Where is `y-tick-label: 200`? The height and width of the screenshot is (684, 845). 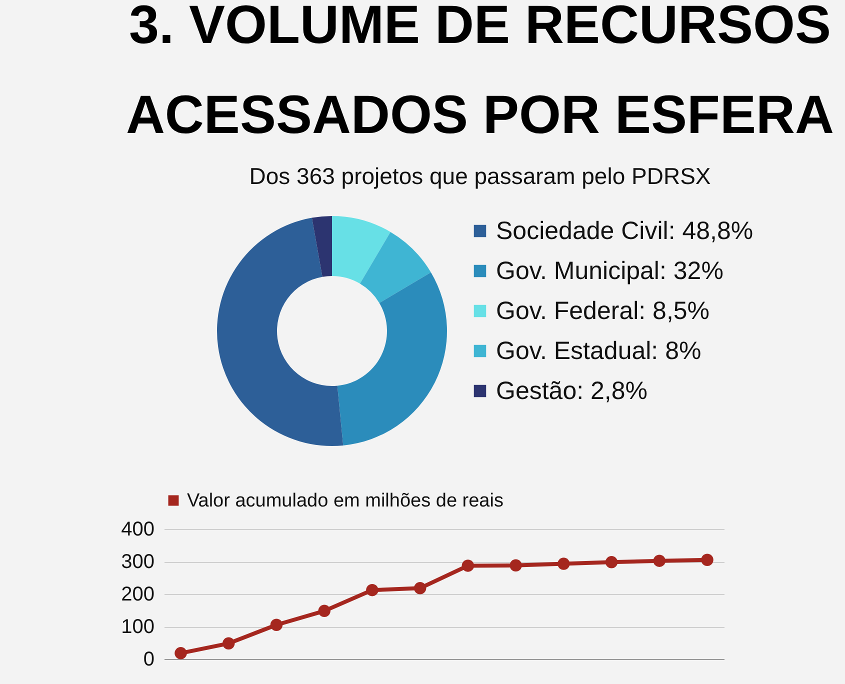
y-tick-label: 200 is located at coordinates (137, 595).